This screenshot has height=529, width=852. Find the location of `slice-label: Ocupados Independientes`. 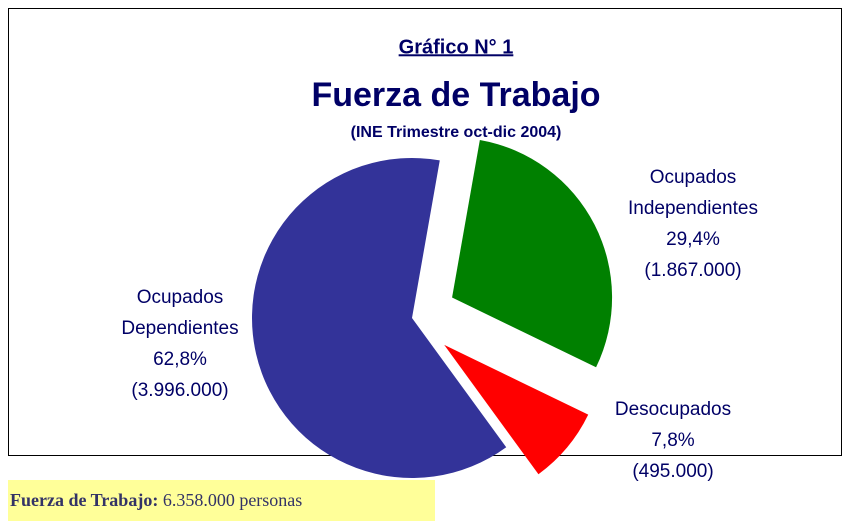

slice-label: Ocupados Independientes is located at coordinates (693, 193).